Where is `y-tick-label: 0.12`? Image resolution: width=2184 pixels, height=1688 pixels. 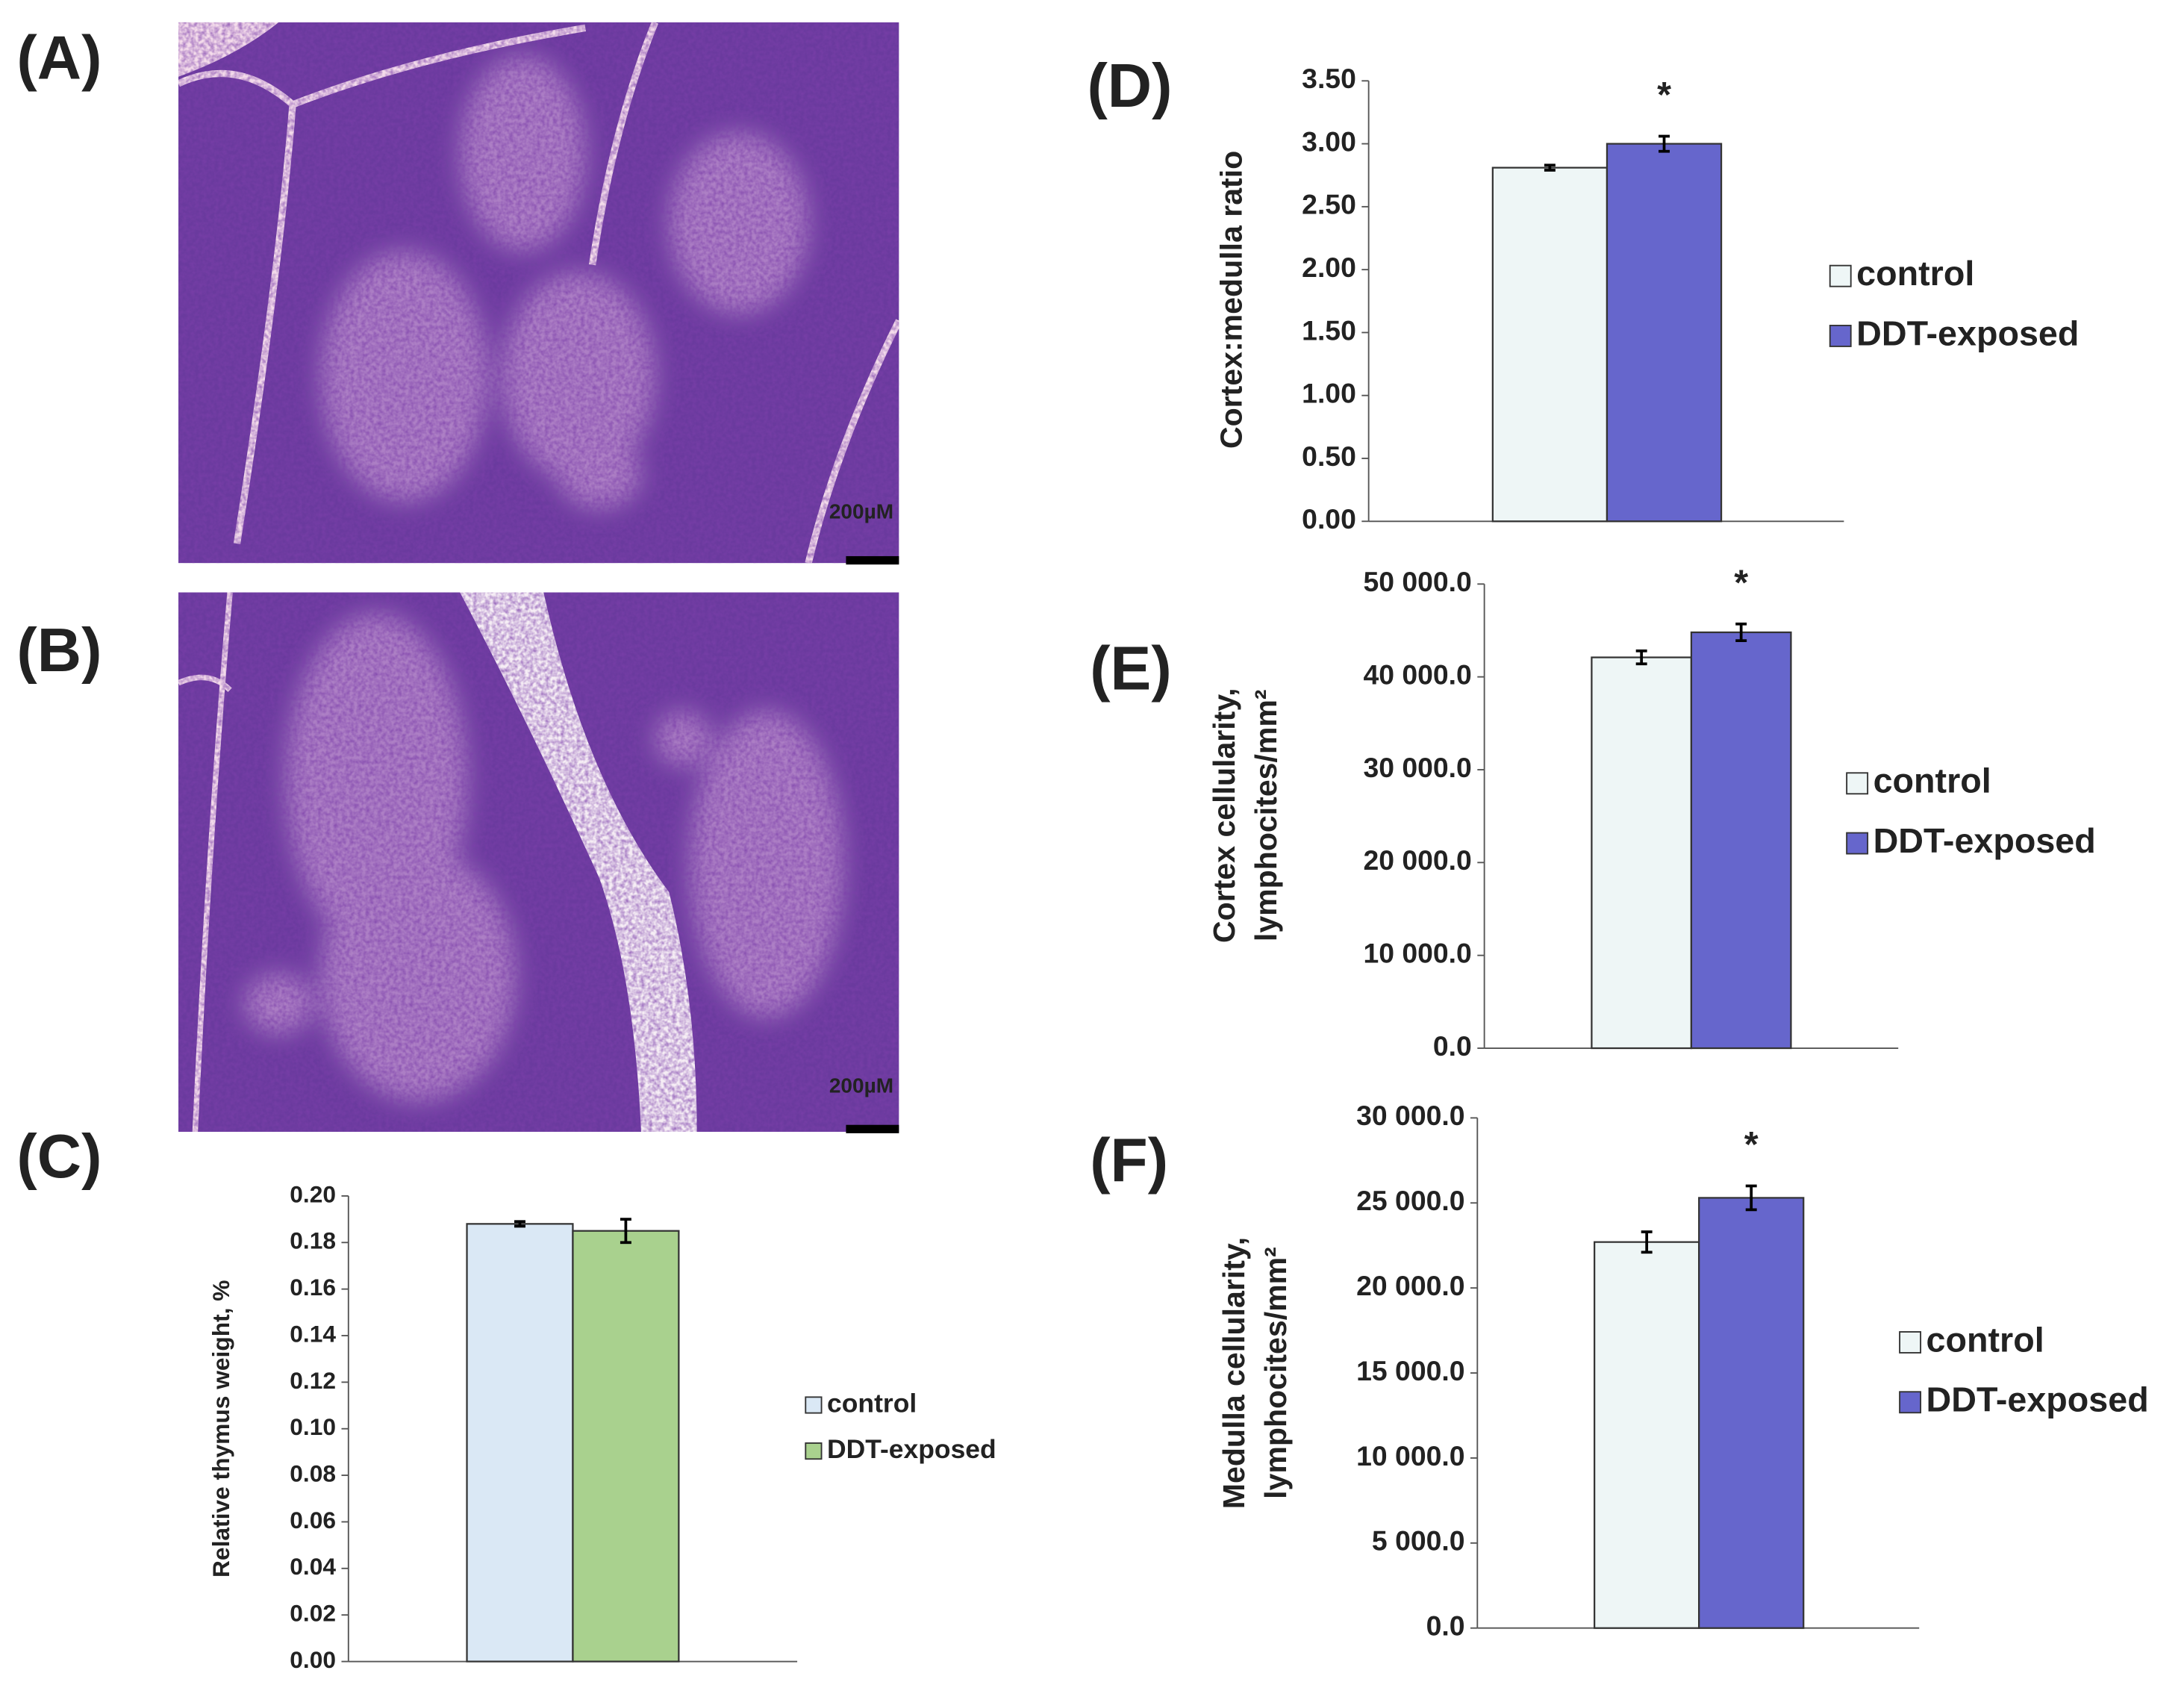
y-tick-label: 0.12 is located at coordinates (313, 1380).